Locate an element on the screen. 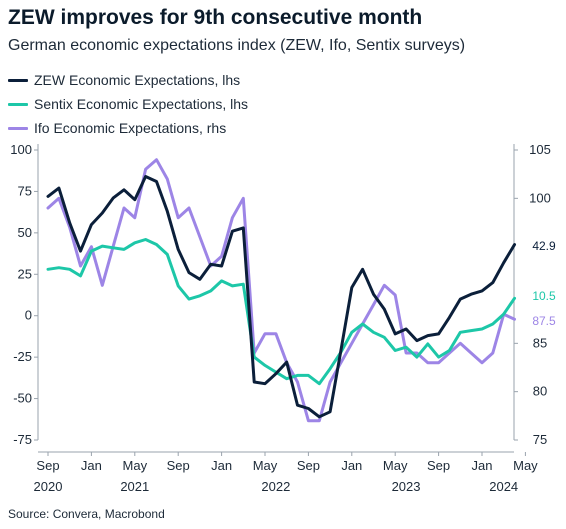 This screenshot has width=566, height=529. legend-label-ifo: Ifo Economic Expectations, rhs is located at coordinates (130, 128).